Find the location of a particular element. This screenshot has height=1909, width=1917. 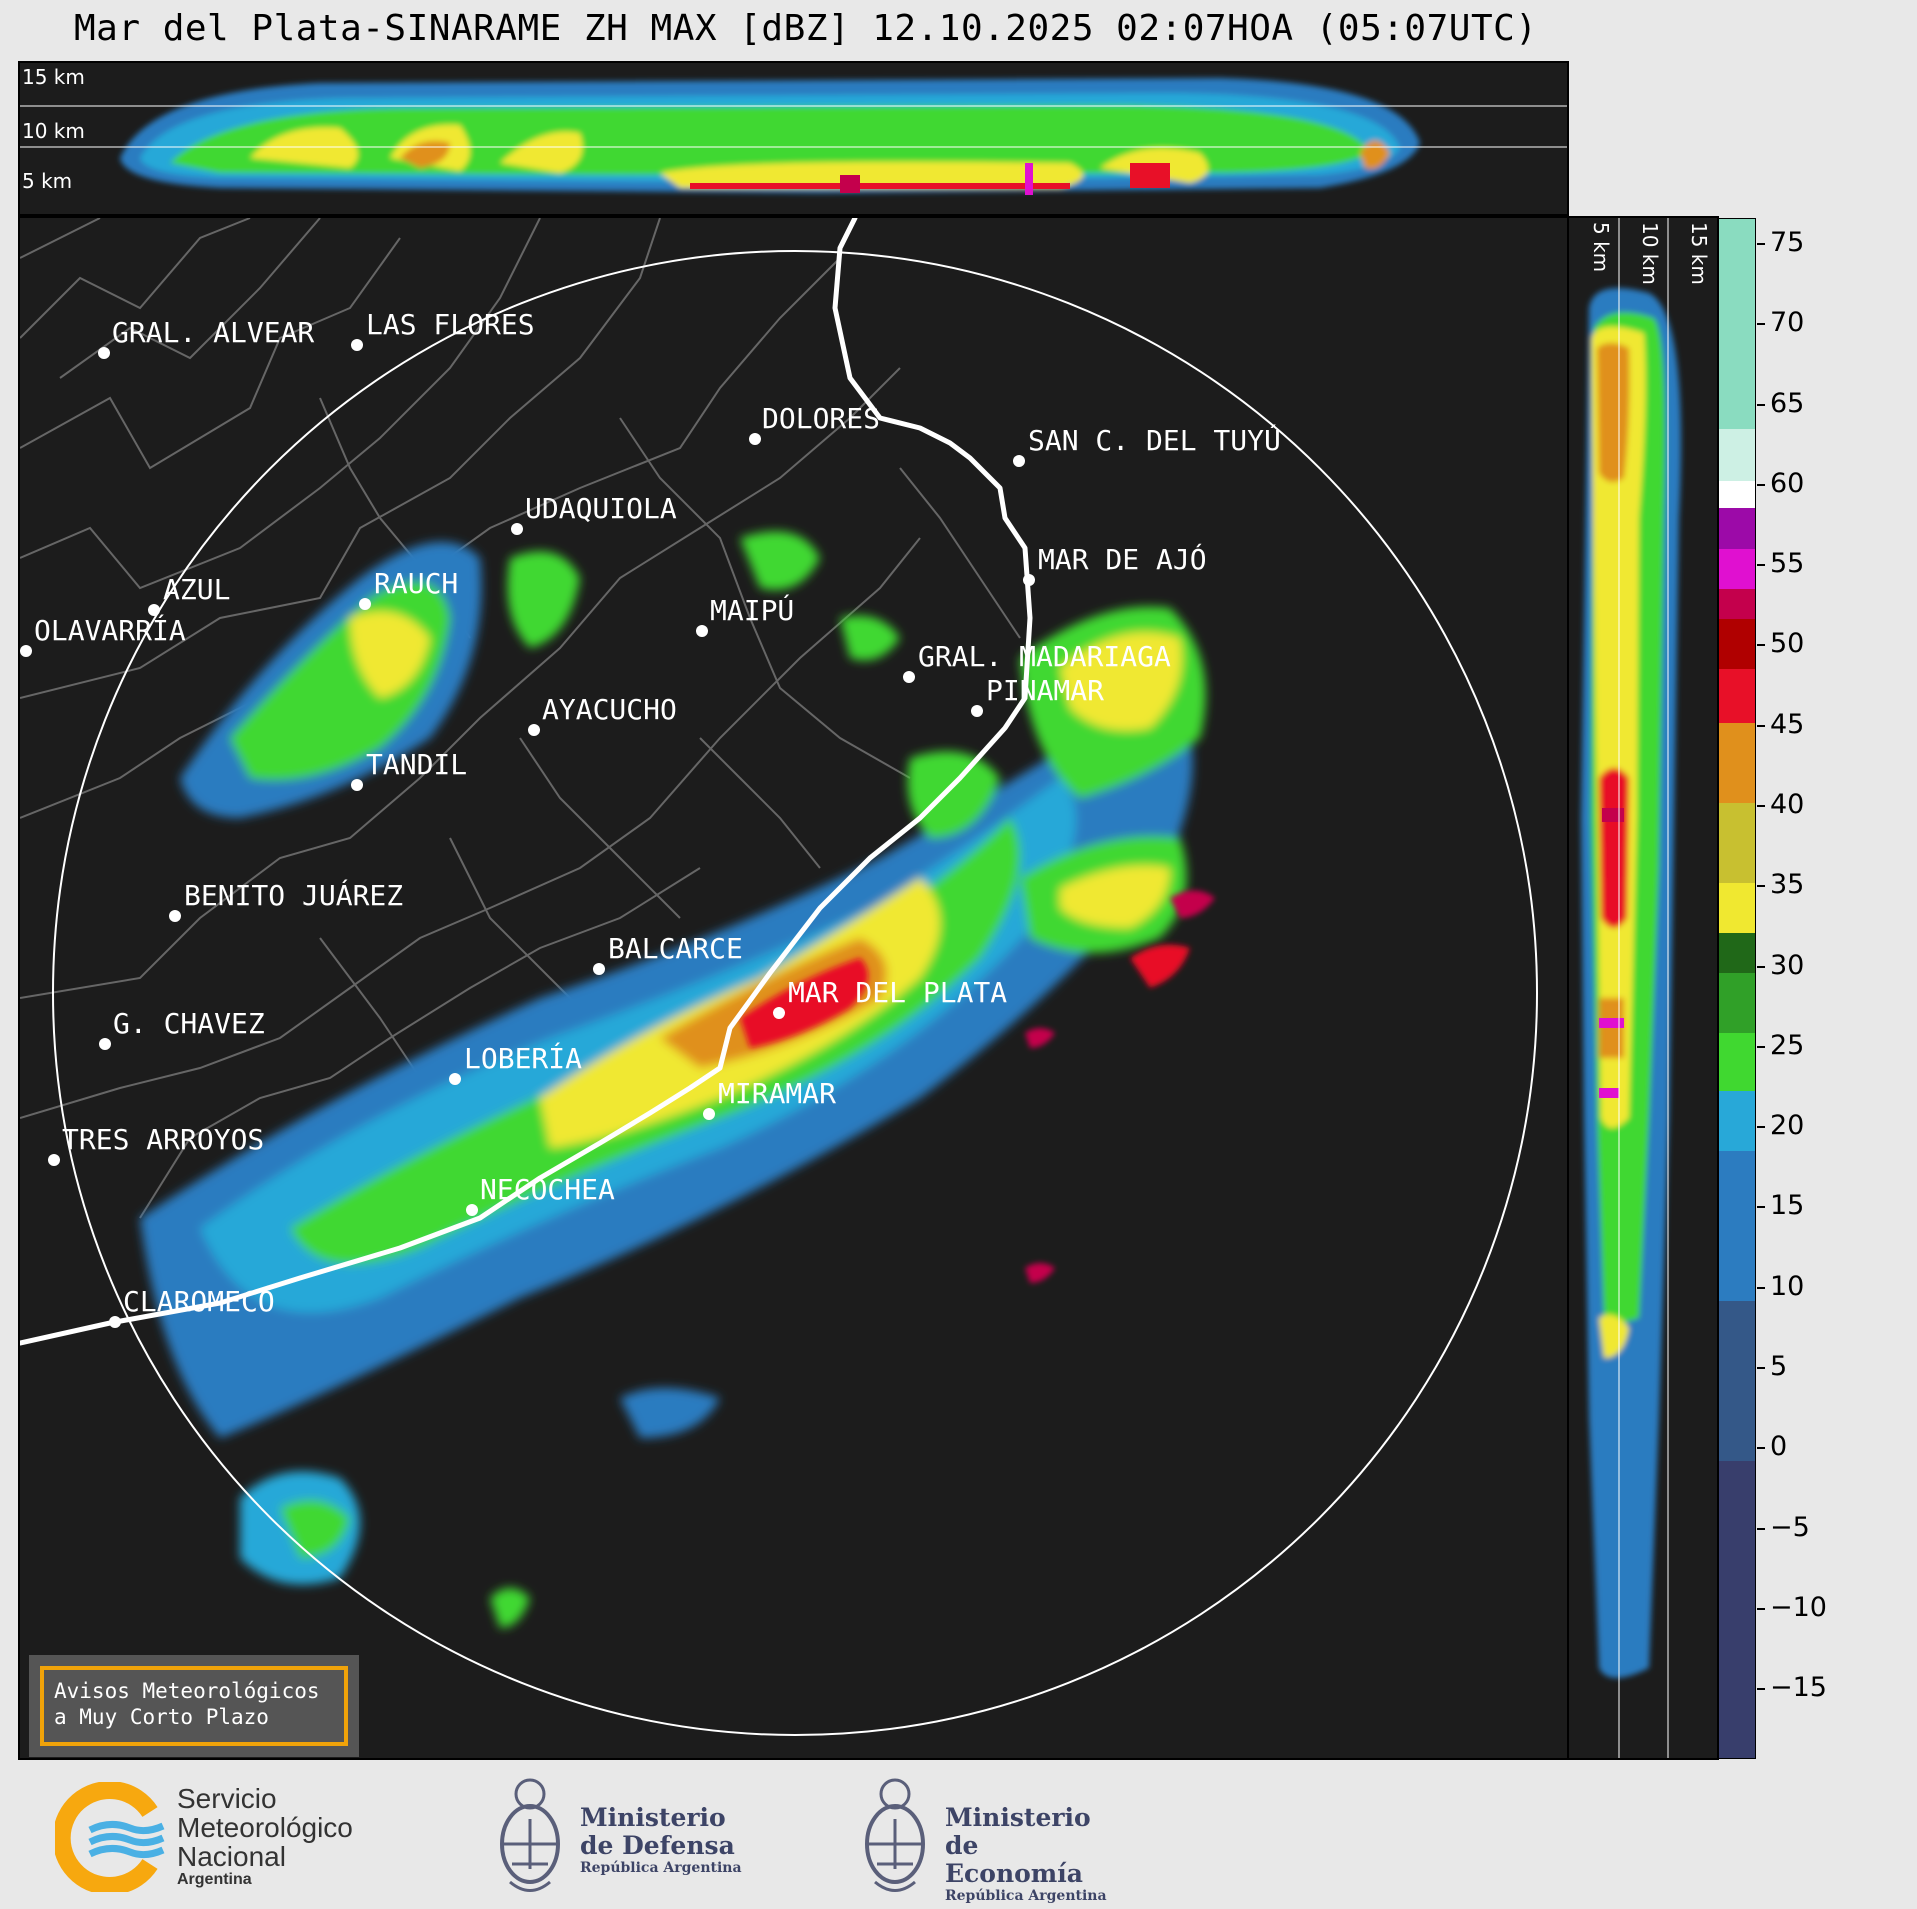

top-cross-section-image is located at coordinates (793, 136).